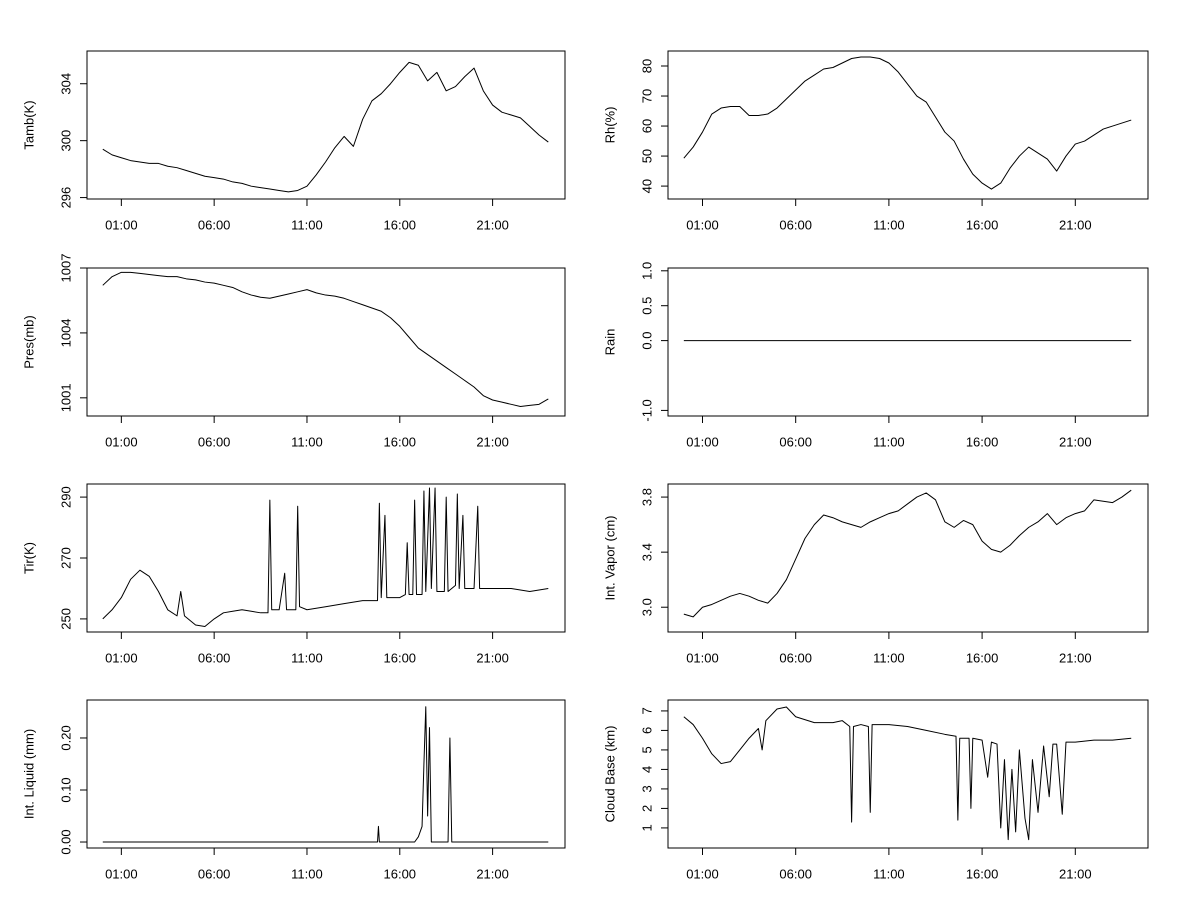  I want to click on y-axis-label: Pres(mb), so click(28, 341).